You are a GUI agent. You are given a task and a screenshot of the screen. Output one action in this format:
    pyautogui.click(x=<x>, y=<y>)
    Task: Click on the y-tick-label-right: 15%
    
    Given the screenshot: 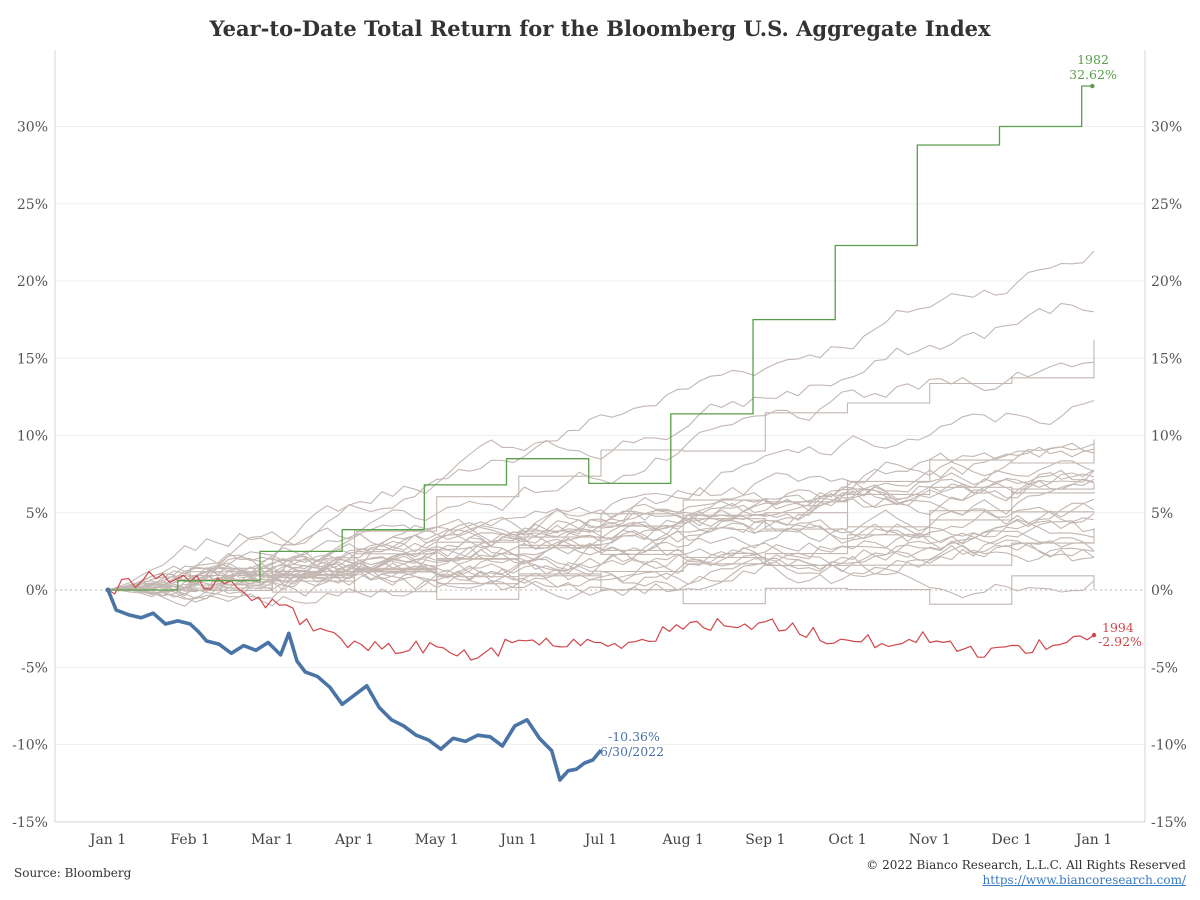 What is the action you would take?
    pyautogui.click(x=1166, y=359)
    